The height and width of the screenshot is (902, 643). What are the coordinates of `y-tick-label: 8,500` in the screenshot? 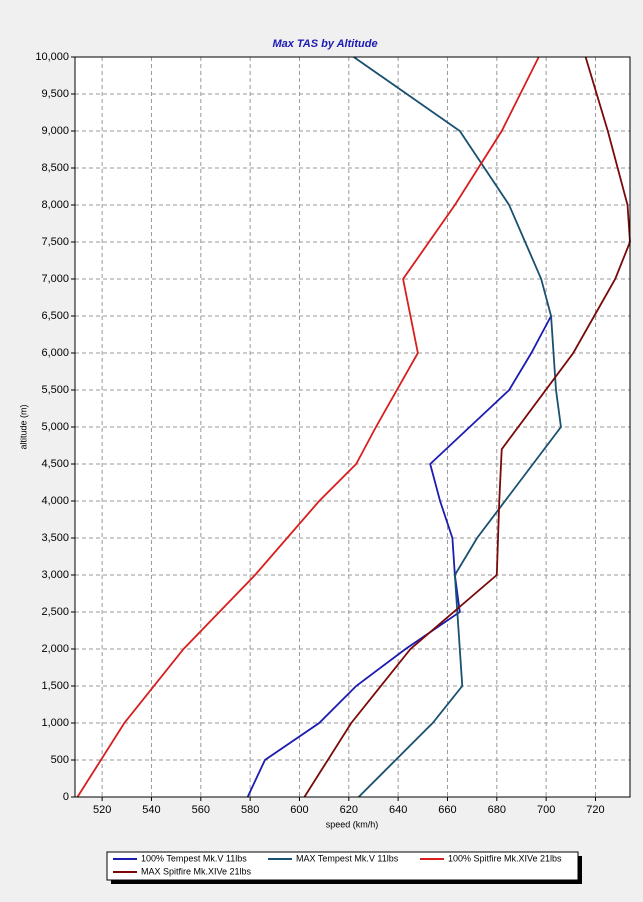 It's located at (55, 168).